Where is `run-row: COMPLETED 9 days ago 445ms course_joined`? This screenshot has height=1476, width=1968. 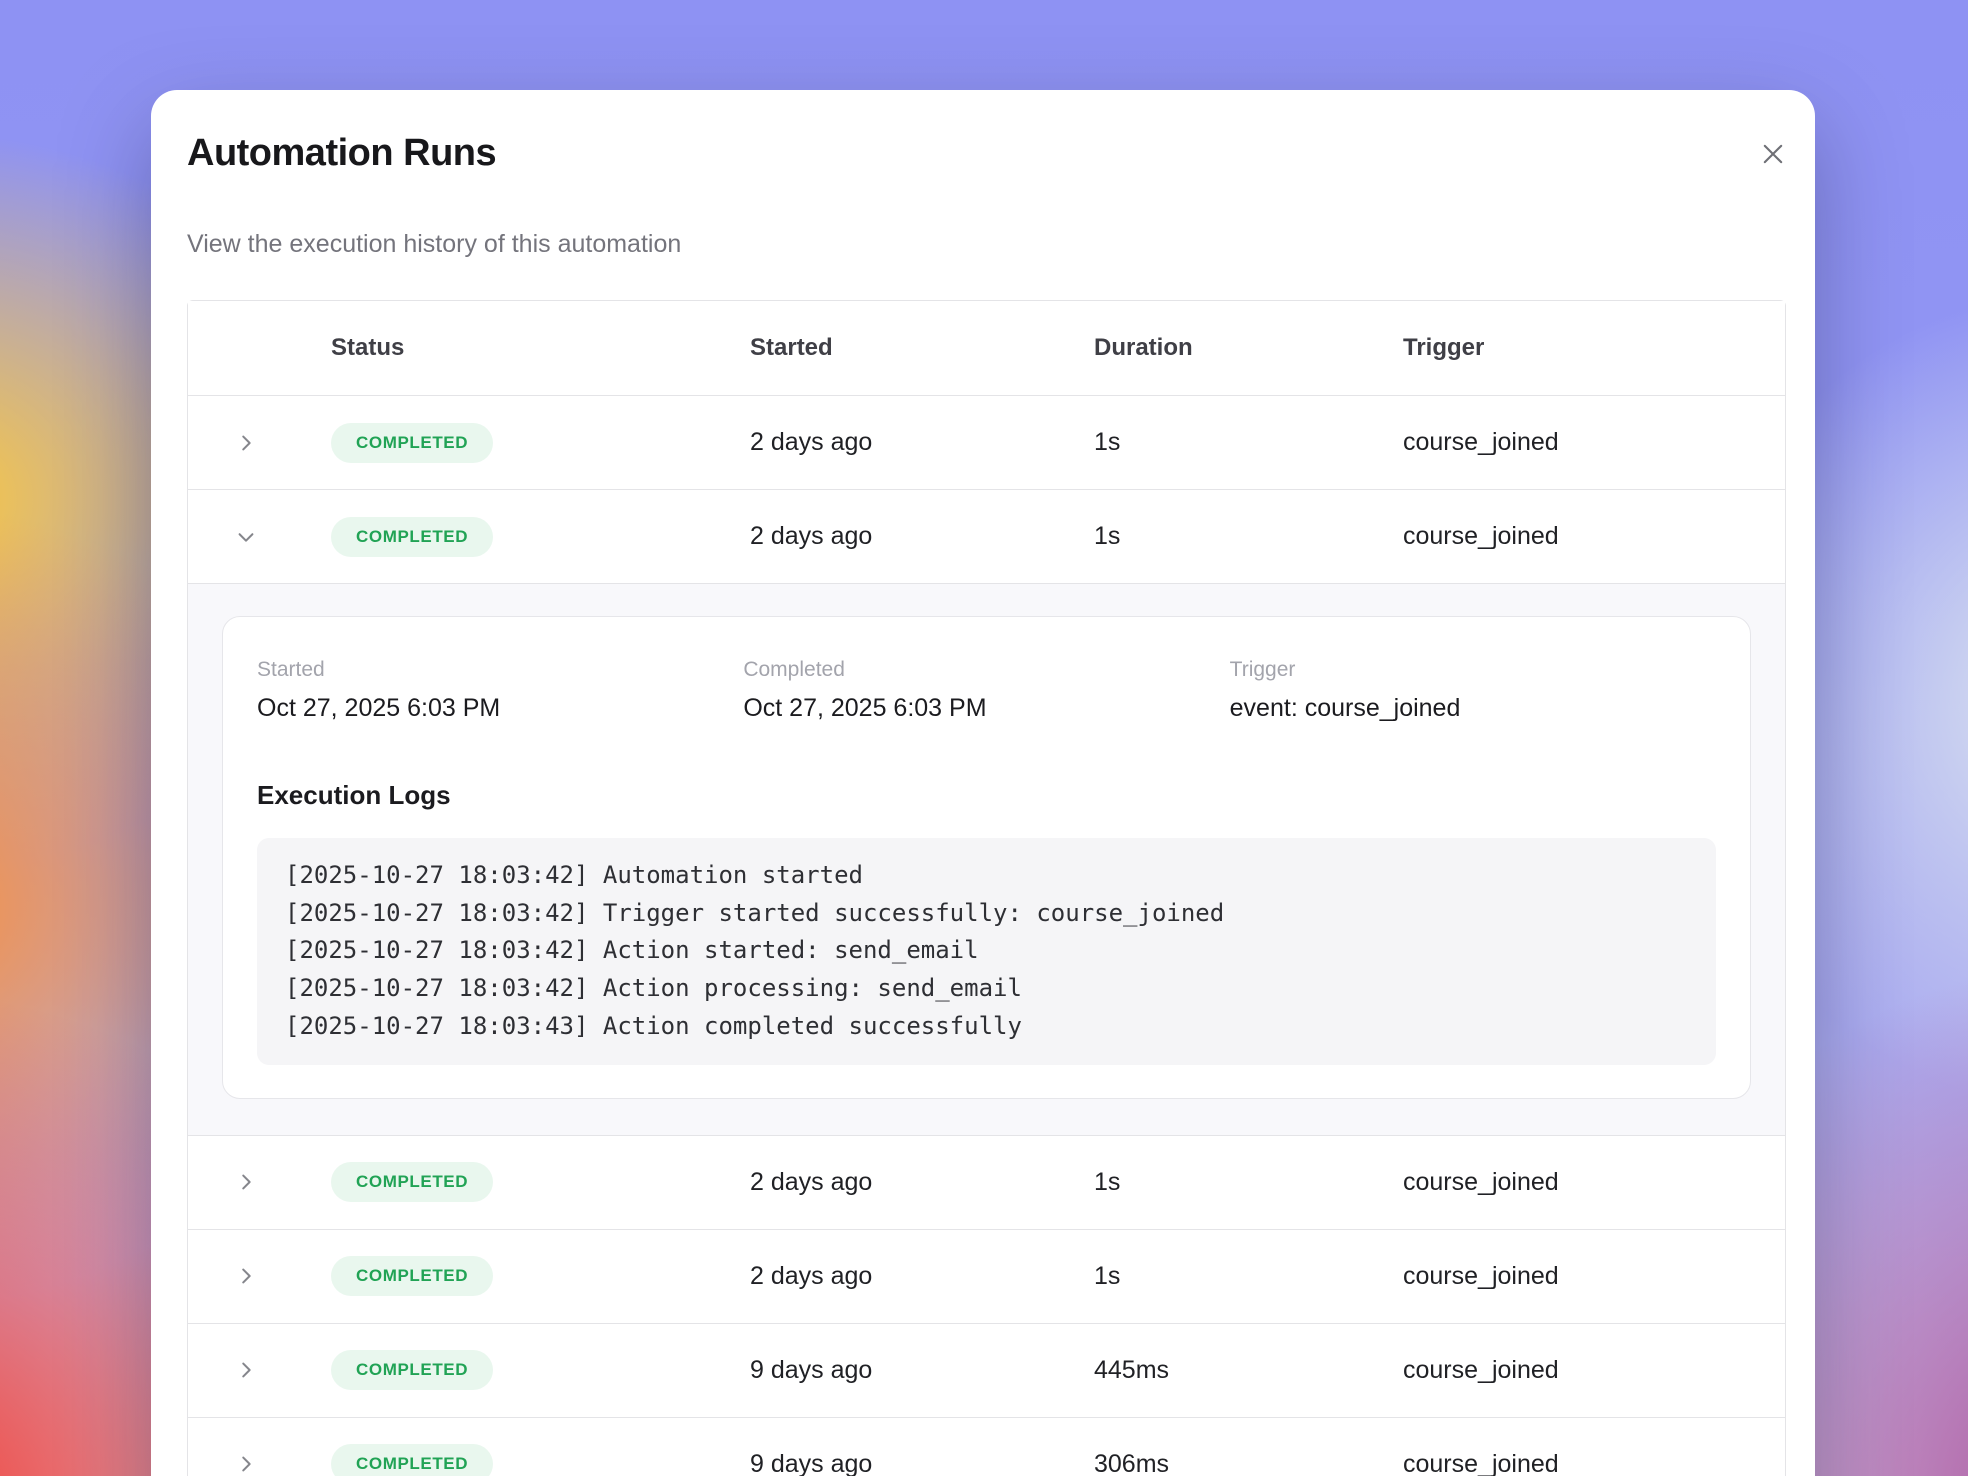
run-row: COMPLETED 9 days ago 445ms course_joined is located at coordinates (986, 1369).